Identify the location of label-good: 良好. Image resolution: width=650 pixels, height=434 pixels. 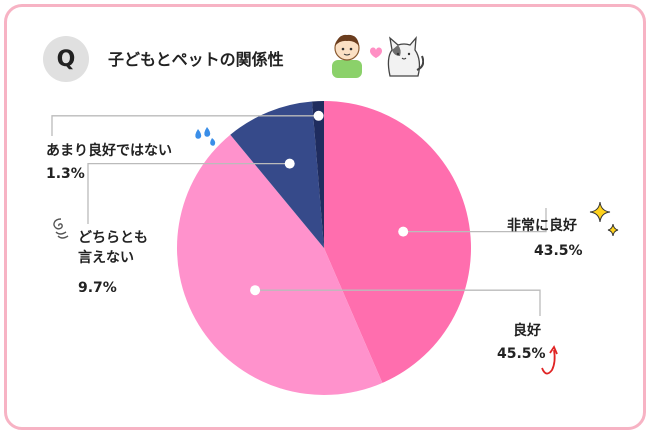
(527, 331).